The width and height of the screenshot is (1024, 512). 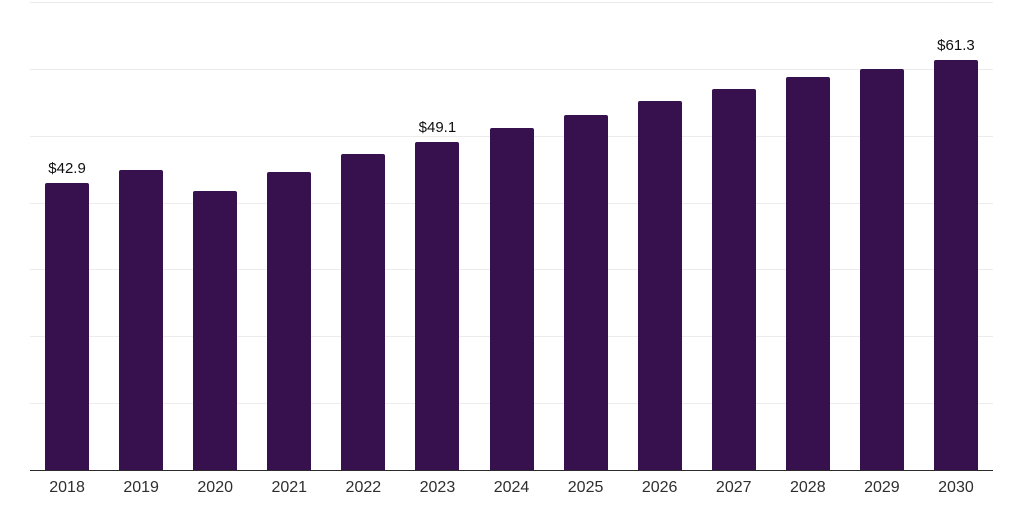 What do you see at coordinates (289, 320) in the screenshot?
I see `bar-2021` at bounding box center [289, 320].